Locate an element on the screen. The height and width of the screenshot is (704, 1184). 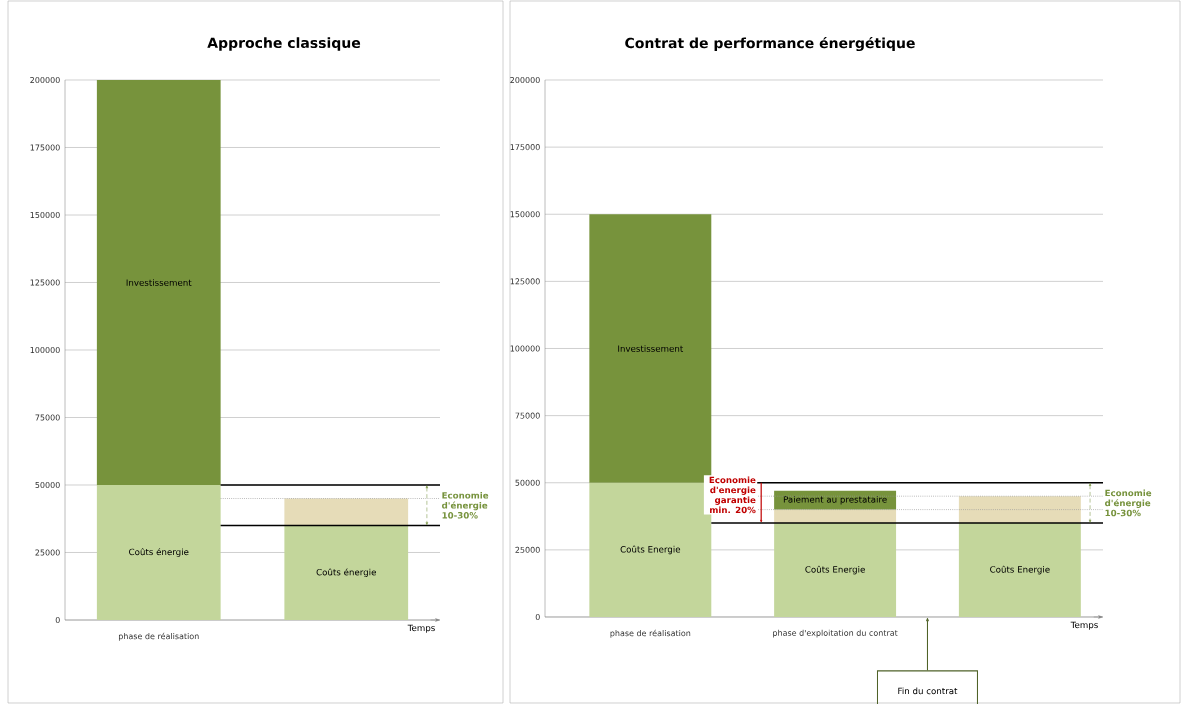
series-label: Coûts énergie is located at coordinates (346, 573).